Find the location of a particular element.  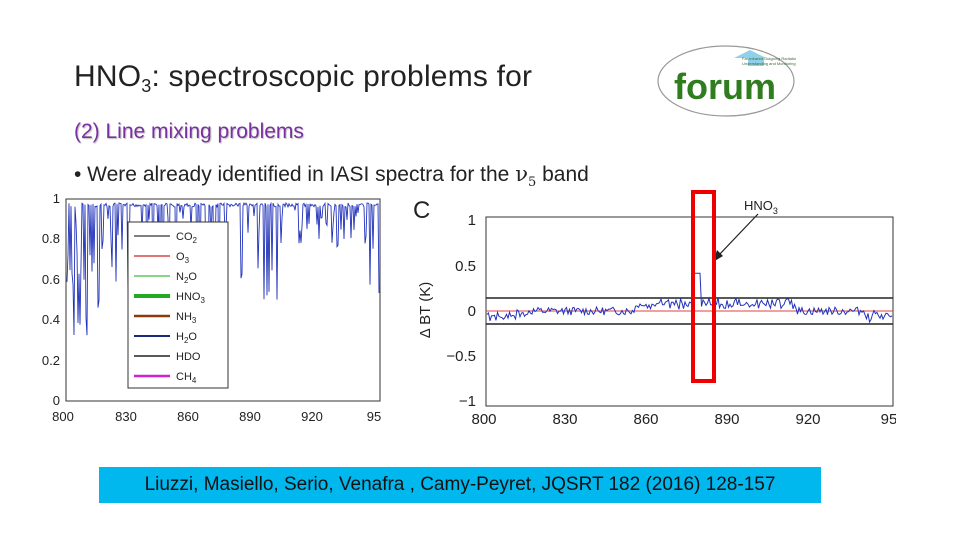

annotation-arrow is located at coordinates (738, 235).